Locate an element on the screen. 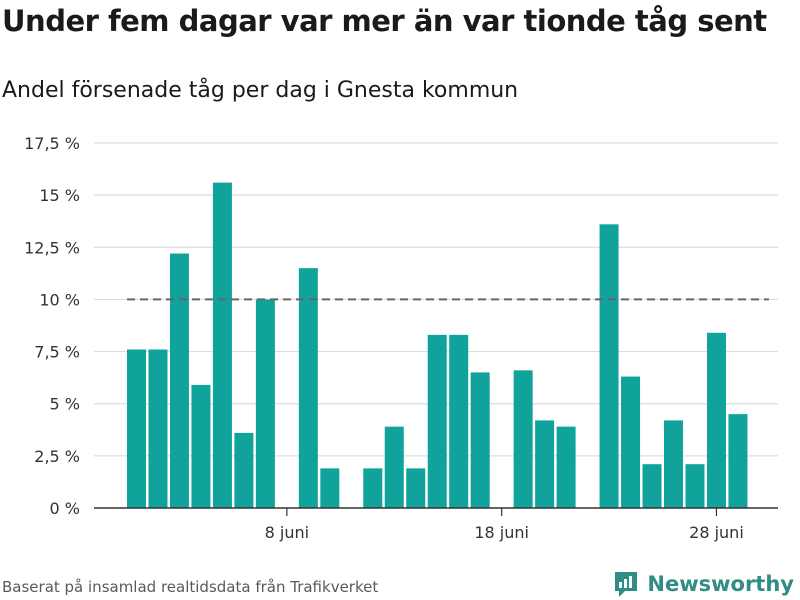  y-tick-label: 2,5 % is located at coordinates (57, 456).